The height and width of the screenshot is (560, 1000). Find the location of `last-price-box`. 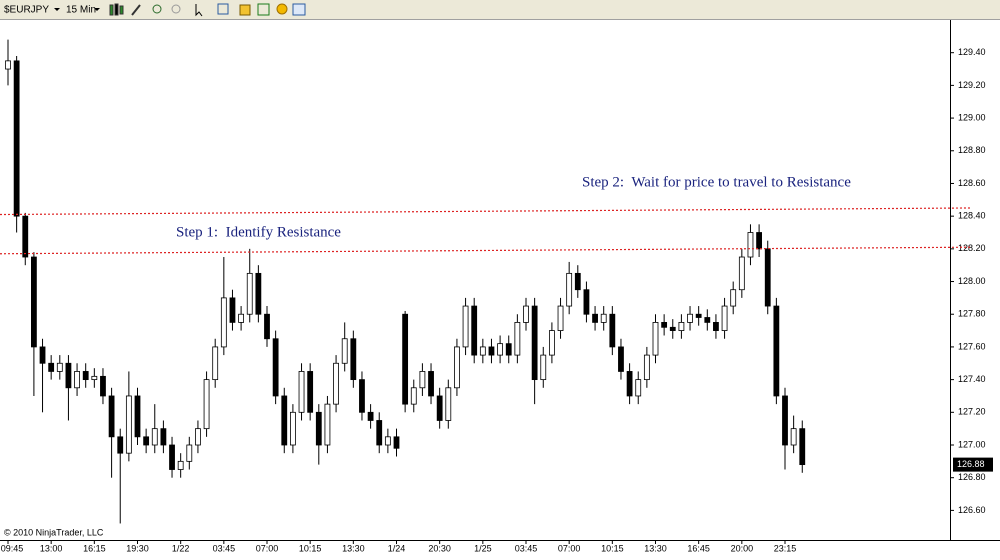

last-price-box is located at coordinates (973, 464).